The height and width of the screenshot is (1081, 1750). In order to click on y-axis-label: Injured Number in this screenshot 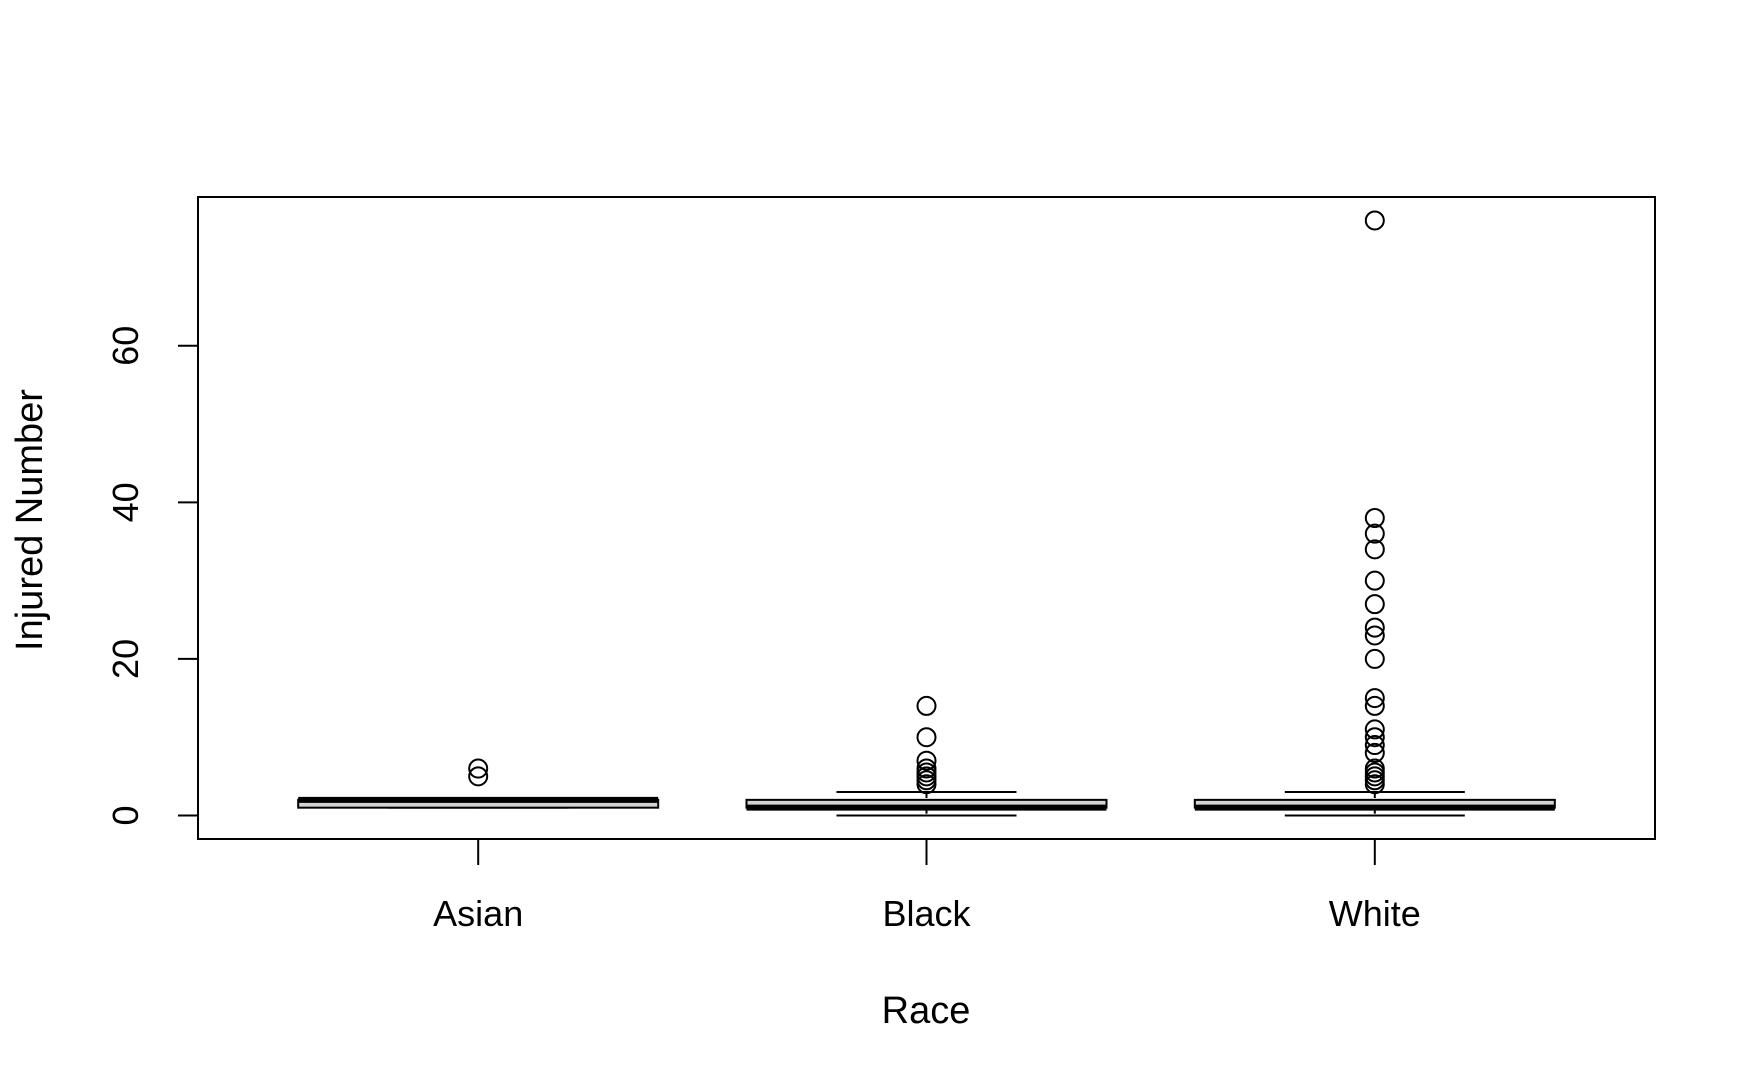, I will do `click(30, 520)`.